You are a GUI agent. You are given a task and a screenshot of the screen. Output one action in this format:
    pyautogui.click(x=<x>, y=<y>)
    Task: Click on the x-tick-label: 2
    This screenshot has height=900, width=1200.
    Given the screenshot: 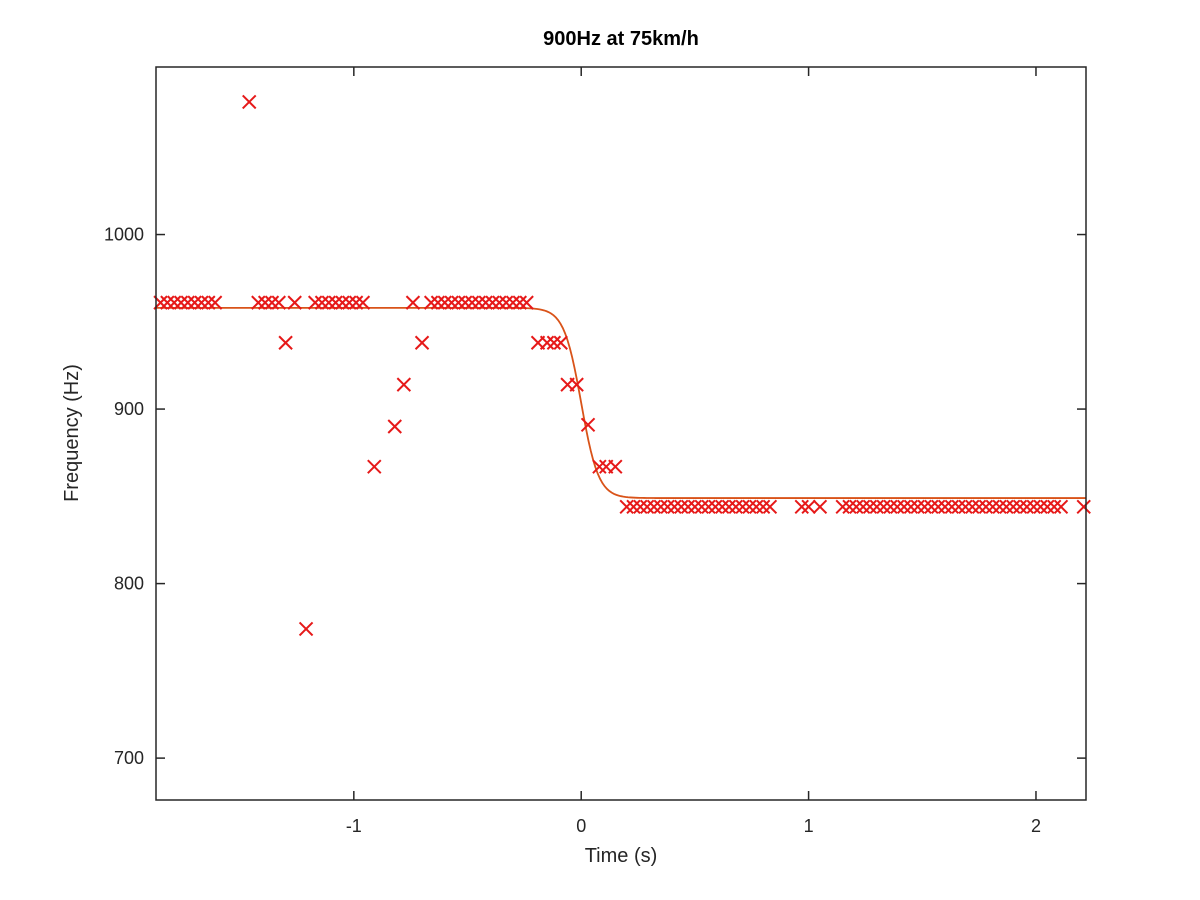 What is the action you would take?
    pyautogui.click(x=1036, y=826)
    